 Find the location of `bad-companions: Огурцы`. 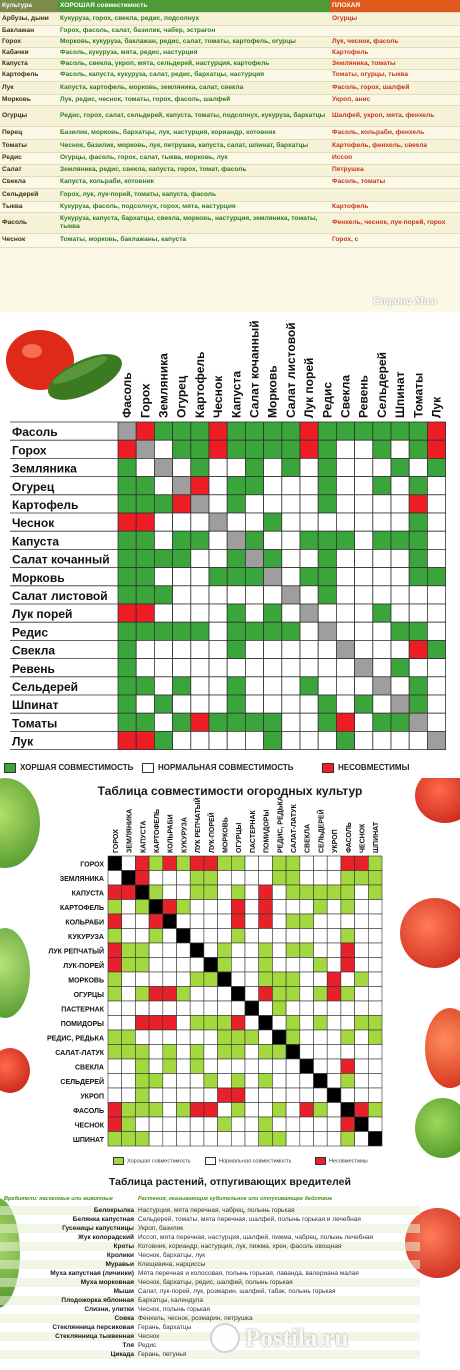

bad-companions: Огурцы is located at coordinates (395, 19).